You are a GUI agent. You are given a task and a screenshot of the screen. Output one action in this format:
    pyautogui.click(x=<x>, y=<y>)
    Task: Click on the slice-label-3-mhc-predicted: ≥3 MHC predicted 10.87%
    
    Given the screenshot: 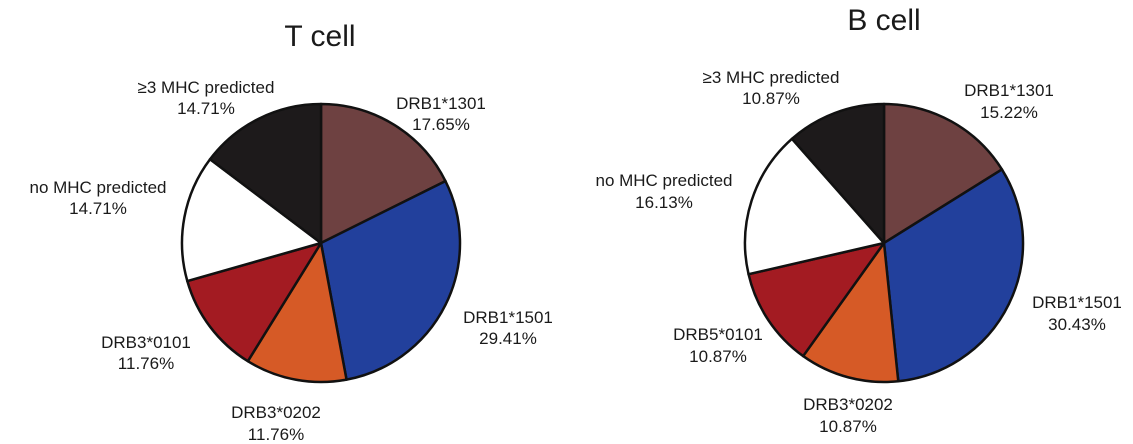 What is the action you would take?
    pyautogui.click(x=771, y=88)
    